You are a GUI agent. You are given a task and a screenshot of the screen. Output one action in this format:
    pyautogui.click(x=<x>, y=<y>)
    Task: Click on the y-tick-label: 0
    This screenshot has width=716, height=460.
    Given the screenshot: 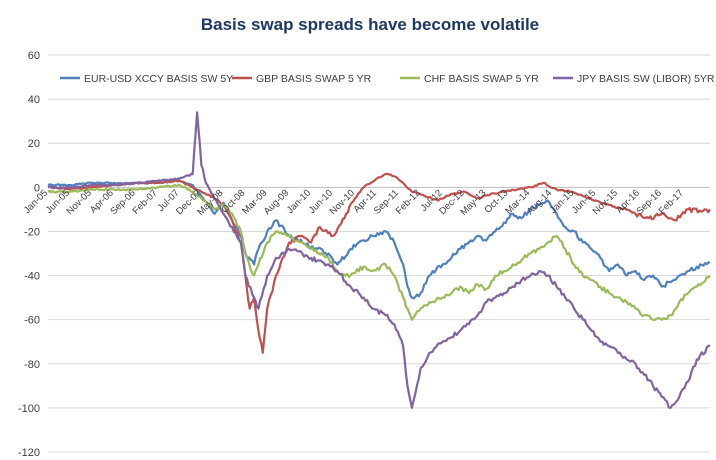 What is the action you would take?
    pyautogui.click(x=37, y=188)
    